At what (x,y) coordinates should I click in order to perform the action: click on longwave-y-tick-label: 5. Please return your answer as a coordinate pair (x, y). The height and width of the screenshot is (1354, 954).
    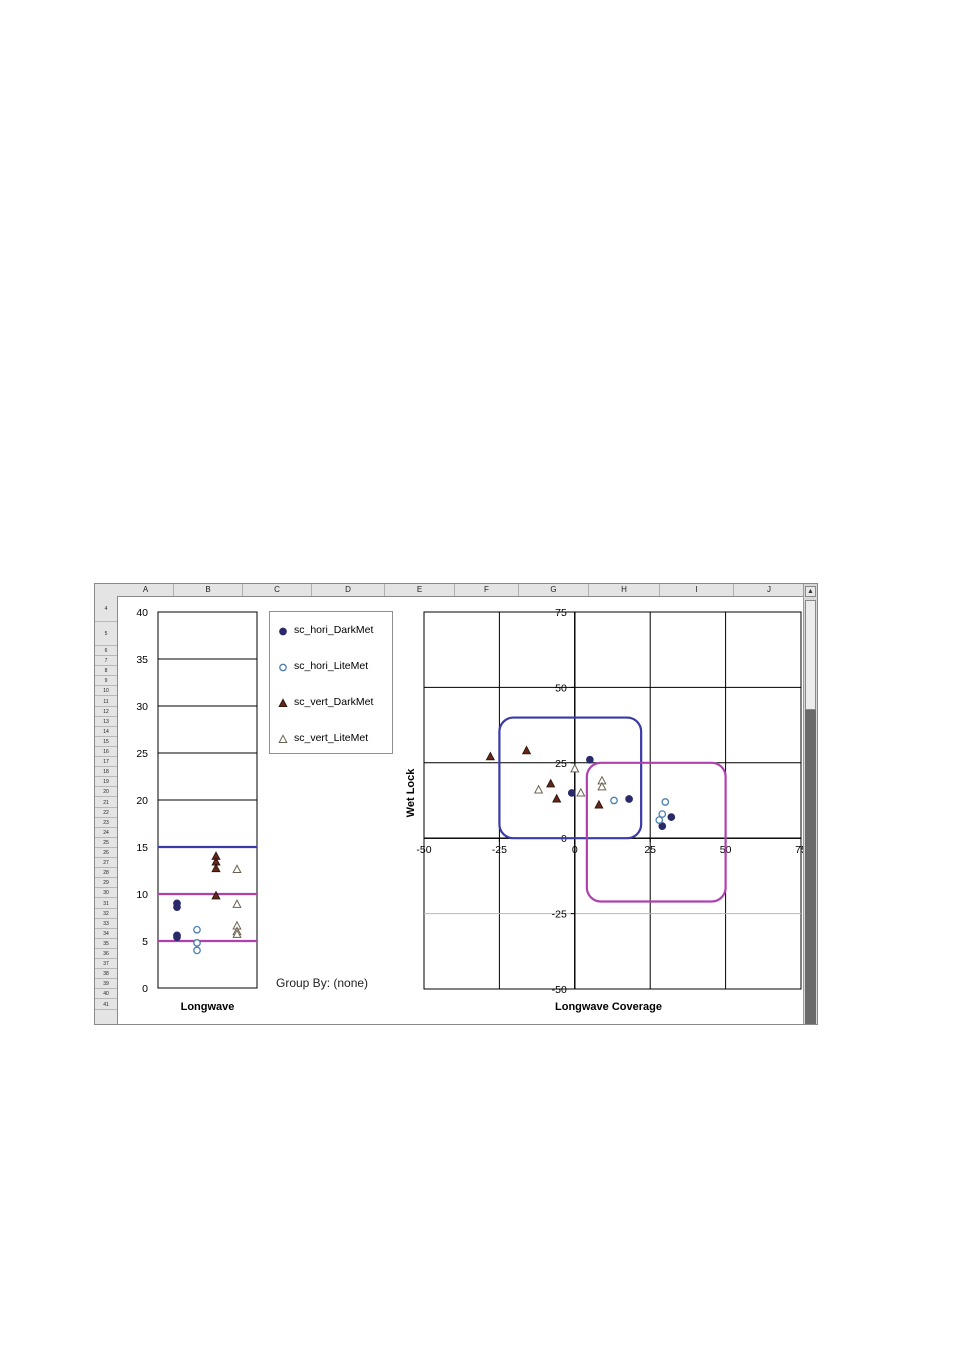
    Looking at the image, I should click on (145, 942).